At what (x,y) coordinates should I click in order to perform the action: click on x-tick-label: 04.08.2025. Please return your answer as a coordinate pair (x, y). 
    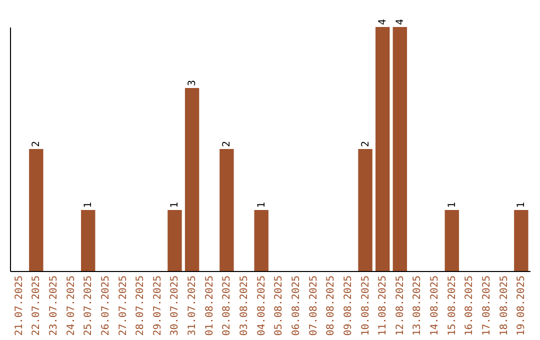
    Looking at the image, I should click on (262, 306).